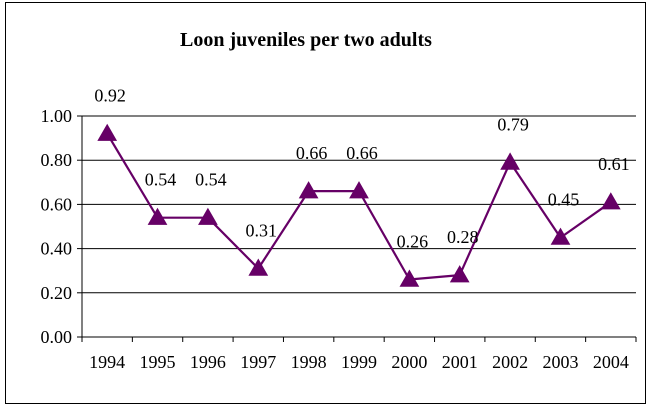  Describe the element at coordinates (57, 116) in the screenshot. I see `y-tick-label: 1.00` at that location.